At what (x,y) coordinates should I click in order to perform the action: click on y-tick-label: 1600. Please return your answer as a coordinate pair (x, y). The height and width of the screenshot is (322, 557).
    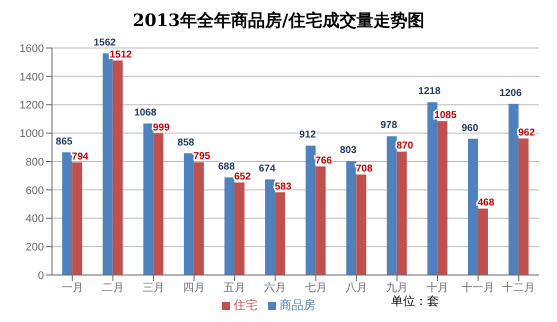
    Looking at the image, I should click on (32, 48).